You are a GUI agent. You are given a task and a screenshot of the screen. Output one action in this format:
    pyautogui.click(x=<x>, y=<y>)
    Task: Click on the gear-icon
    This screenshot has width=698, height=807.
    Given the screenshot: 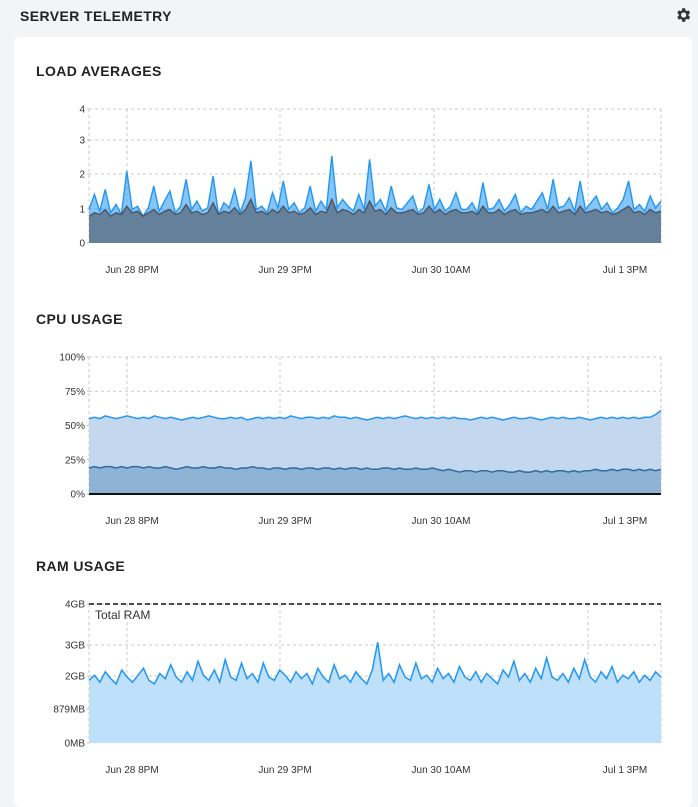 What is the action you would take?
    pyautogui.click(x=683, y=15)
    